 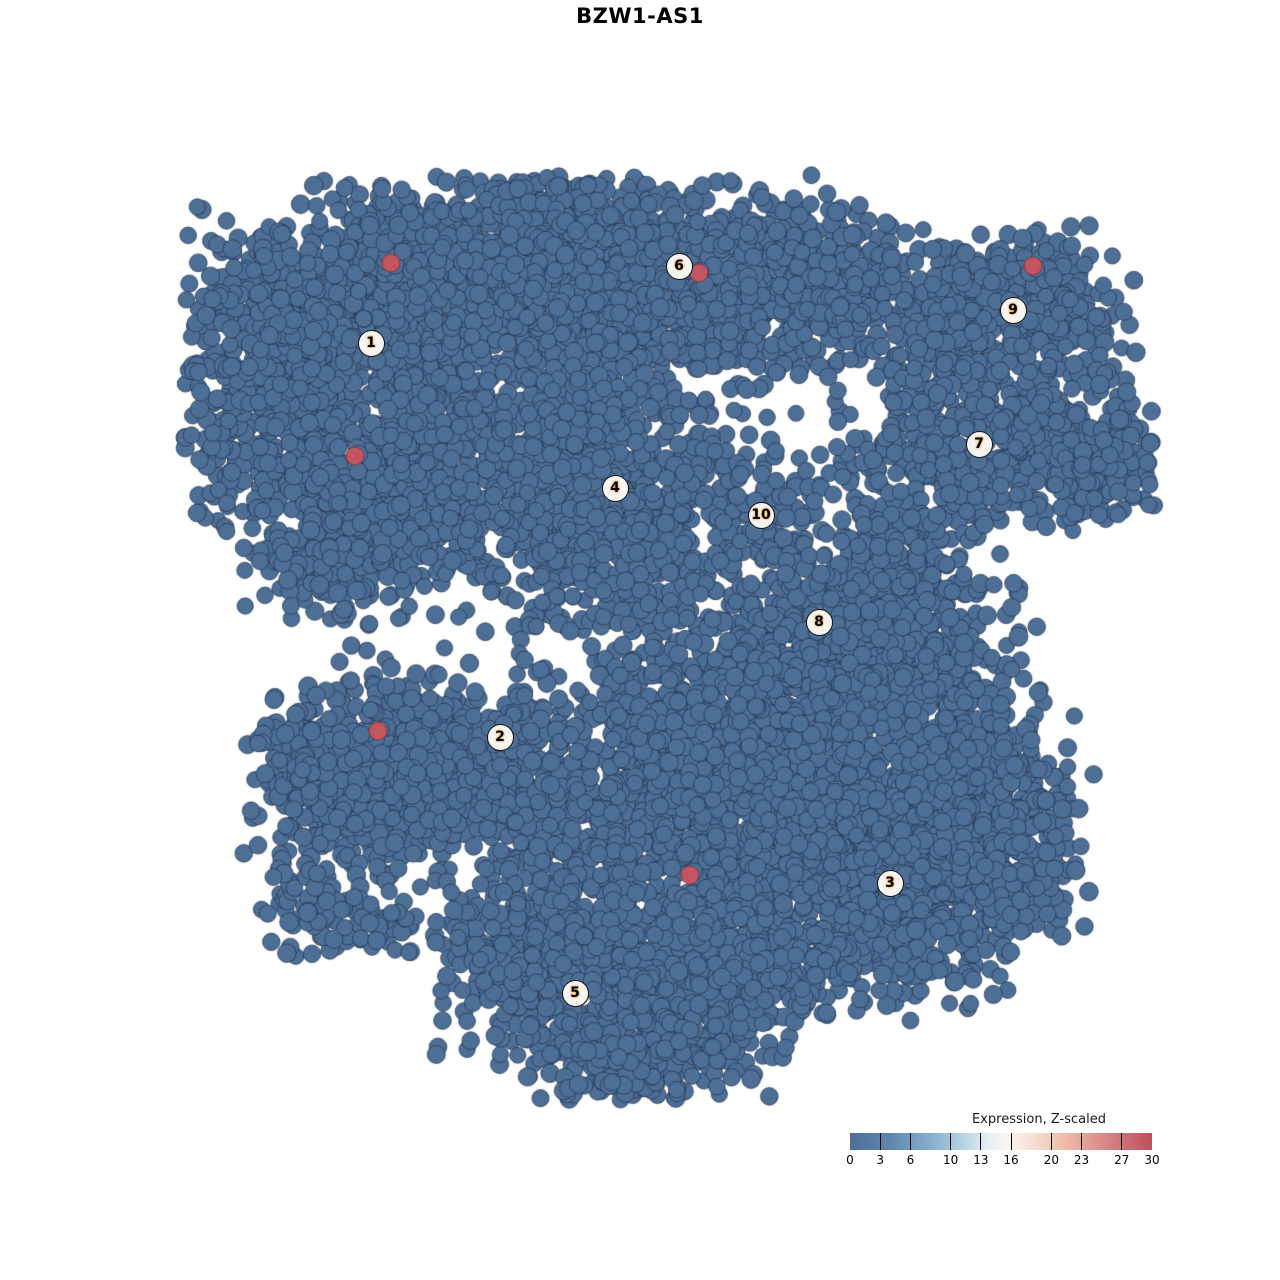 What do you see at coordinates (500, 737) in the screenshot?
I see `cluster-label-2: 2` at bounding box center [500, 737].